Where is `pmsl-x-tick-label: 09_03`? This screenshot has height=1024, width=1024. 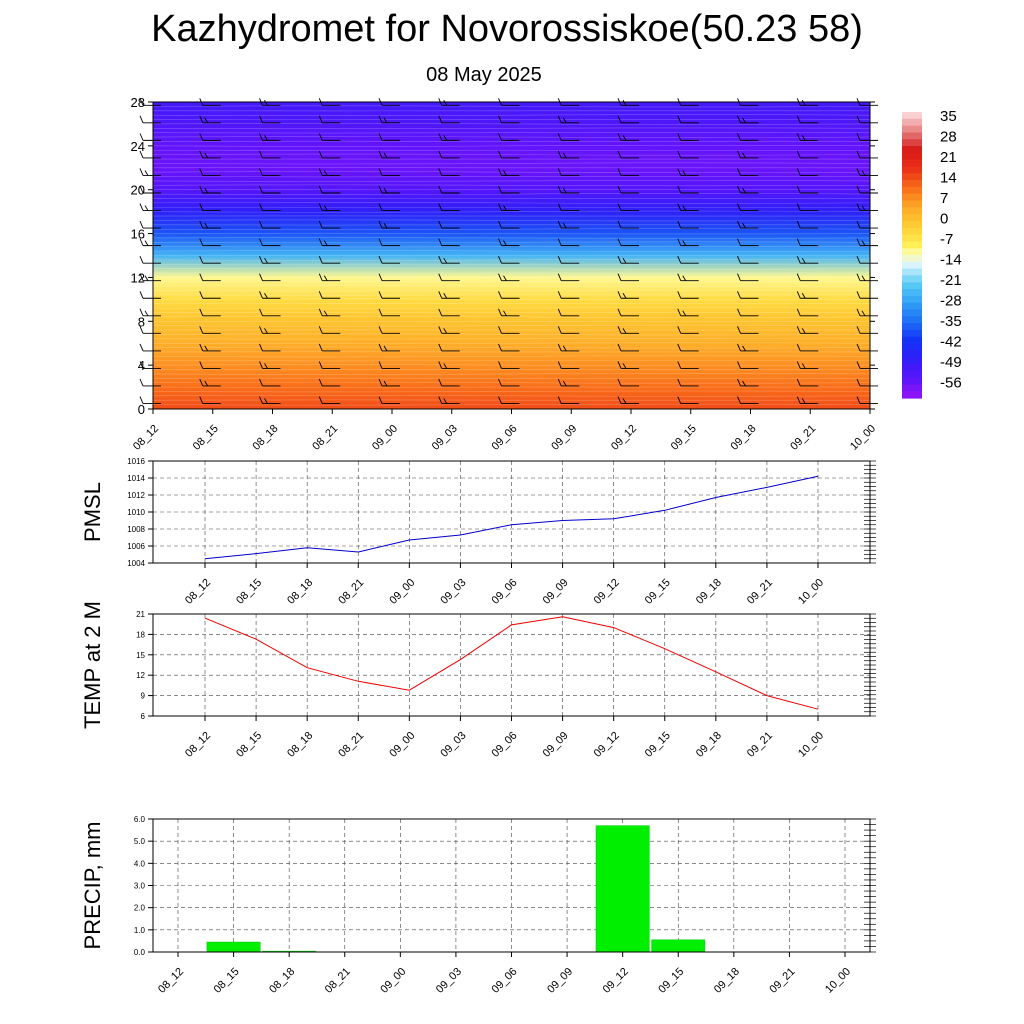 pmsl-x-tick-label: 09_03 is located at coordinates (453, 592).